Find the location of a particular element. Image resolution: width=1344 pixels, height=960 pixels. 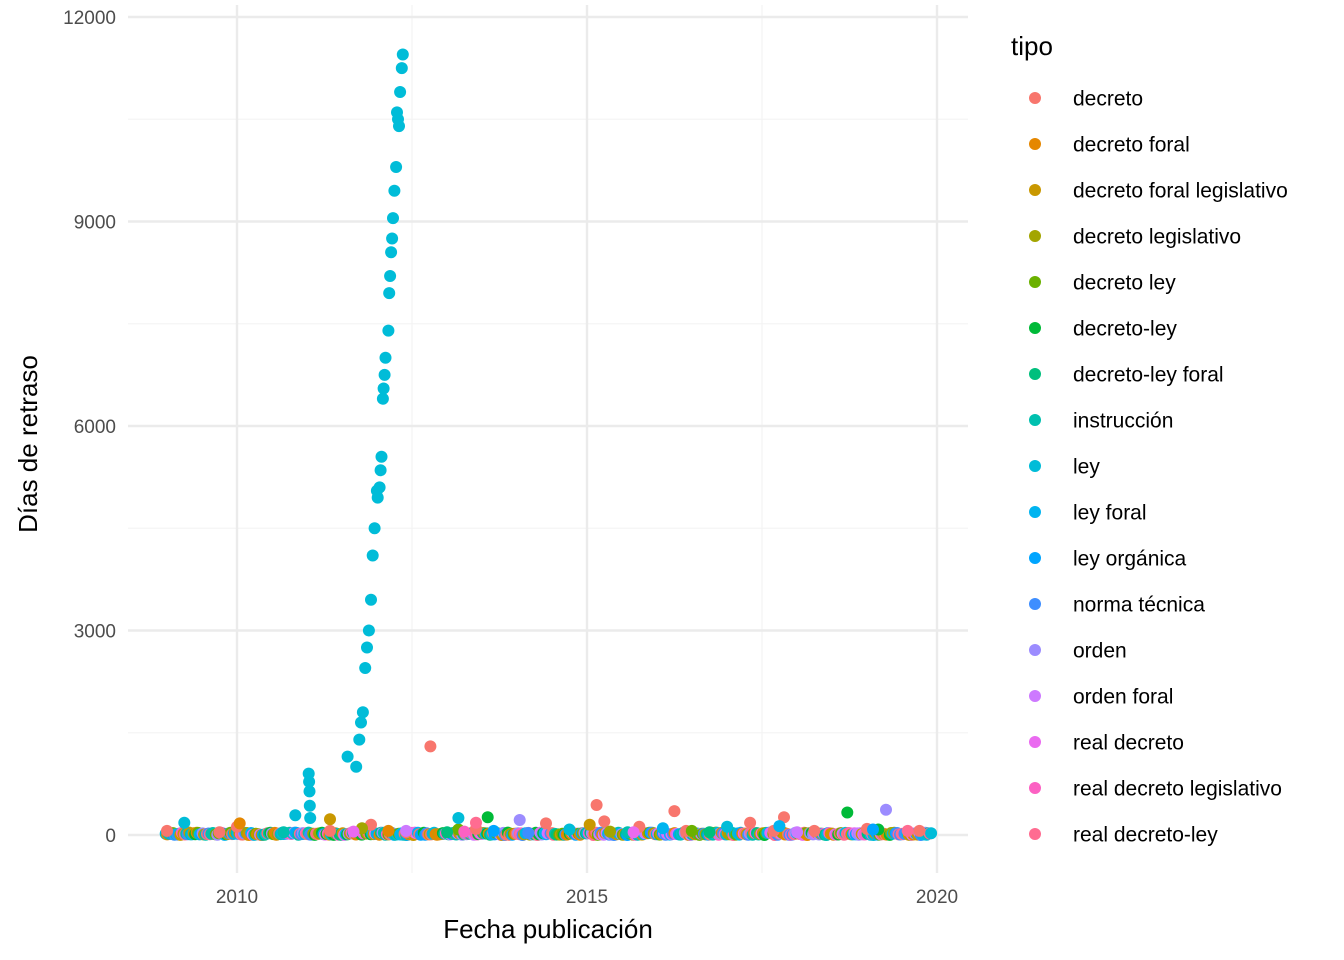

legend-item: real decreto legislativo is located at coordinates (1155, 789).